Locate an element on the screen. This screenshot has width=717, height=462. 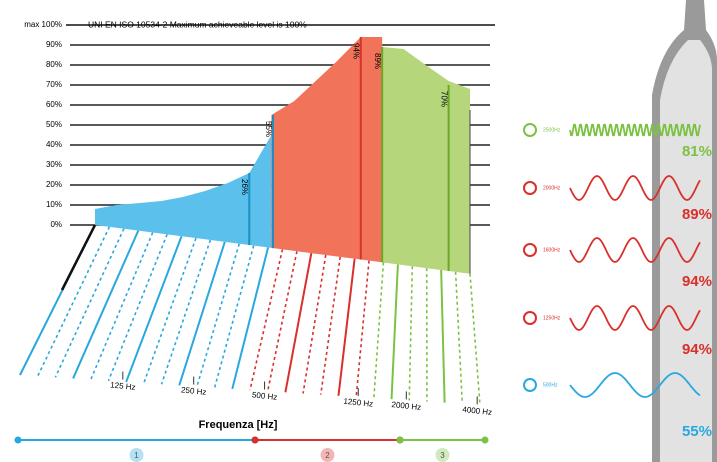
y-tick-label: 80% is located at coordinates (54, 64).